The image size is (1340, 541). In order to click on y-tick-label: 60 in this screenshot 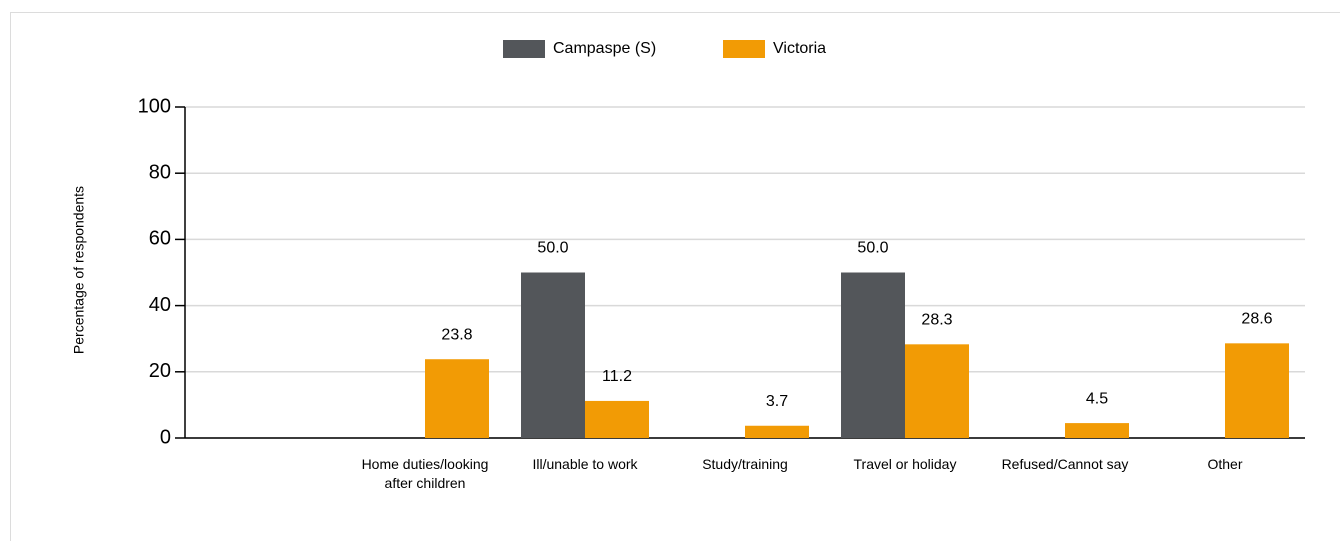, I will do `click(160, 239)`.